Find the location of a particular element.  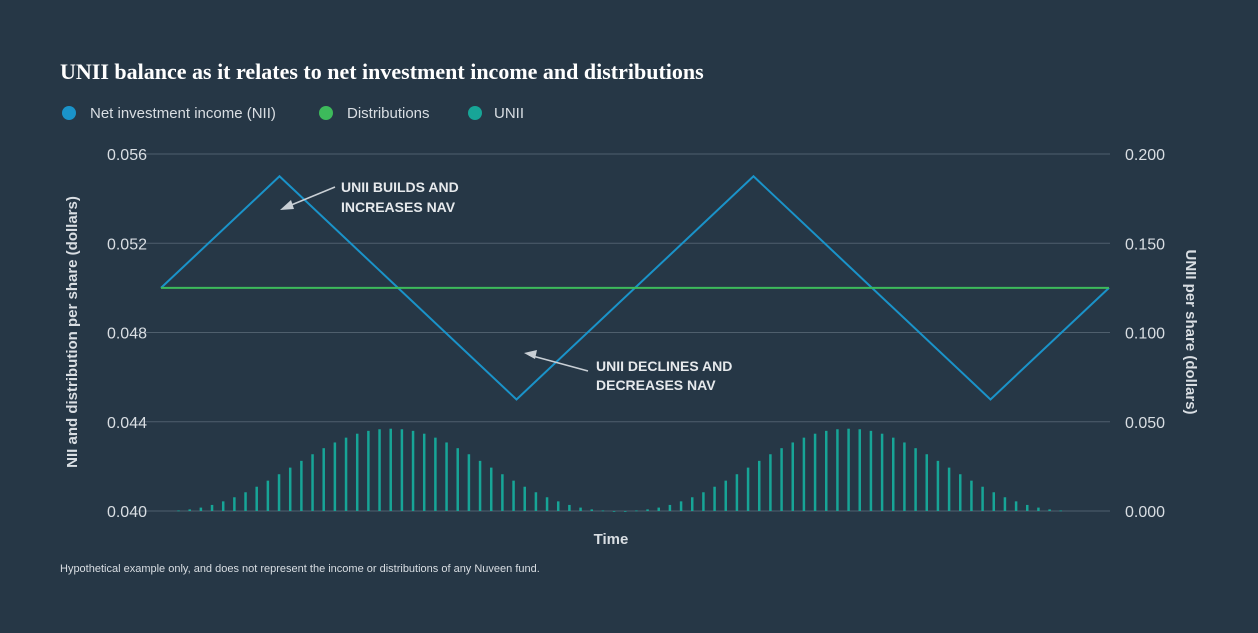

y-axis-right-label: UNII per share (dollars) is located at coordinates (1190, 331).